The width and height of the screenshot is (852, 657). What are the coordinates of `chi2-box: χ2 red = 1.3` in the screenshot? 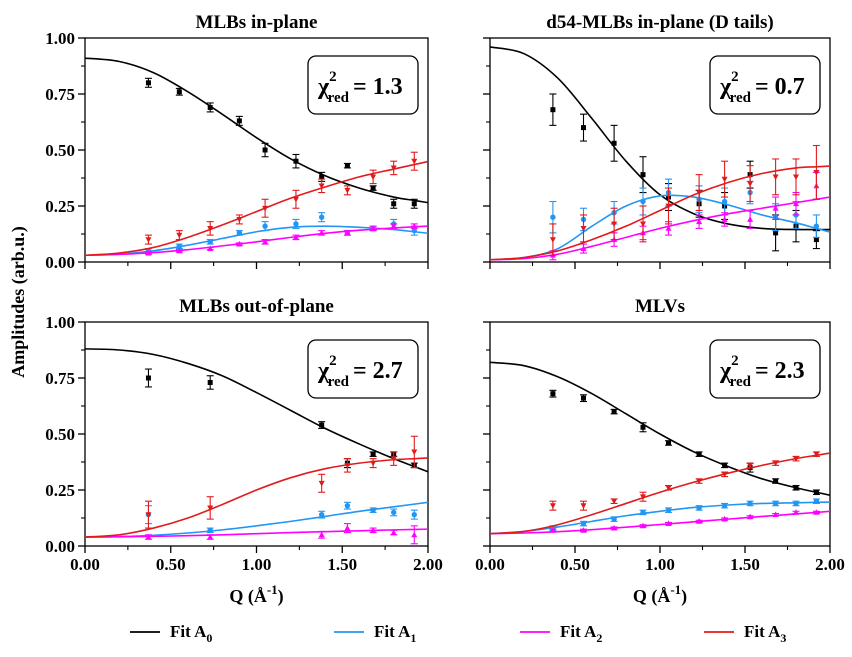 It's located at (363, 85).